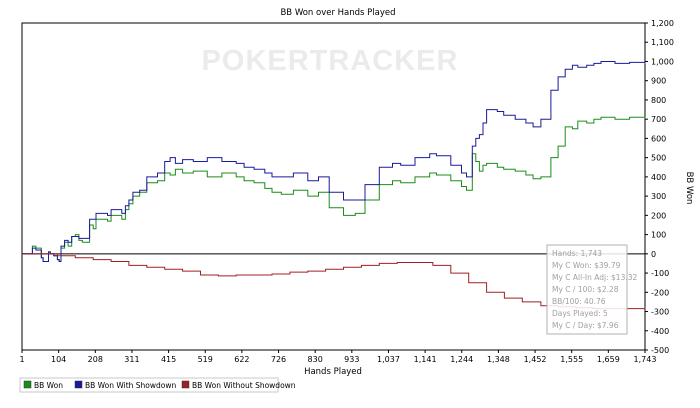 The width and height of the screenshot is (700, 408). Describe the element at coordinates (585, 325) in the screenshot. I see `stats-line: My C / Day: $7.96` at that location.